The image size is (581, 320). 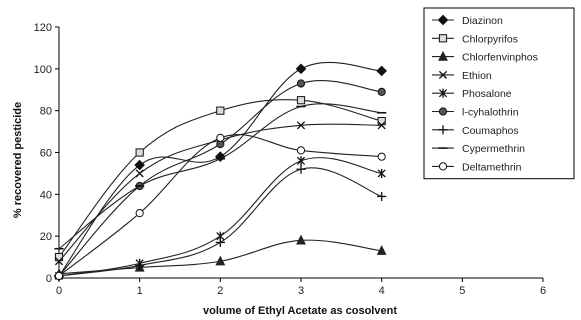 I want to click on legend-item-l-cyhalothrin: l-cyhalothrin, so click(x=475, y=113).